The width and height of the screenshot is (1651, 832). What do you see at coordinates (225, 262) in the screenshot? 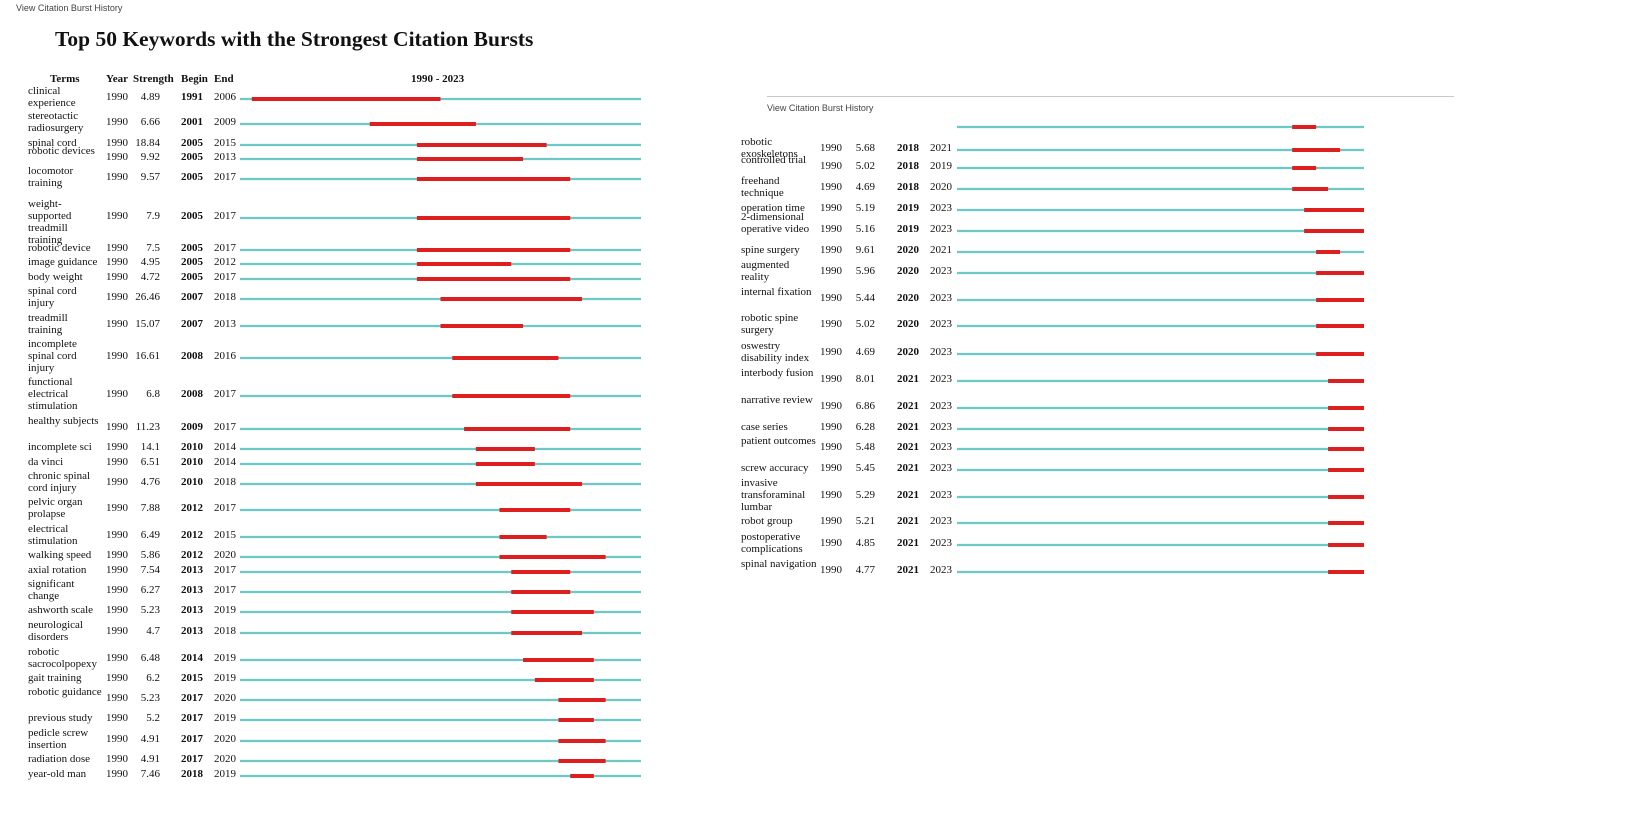
I see `end-label: 2012` at bounding box center [225, 262].